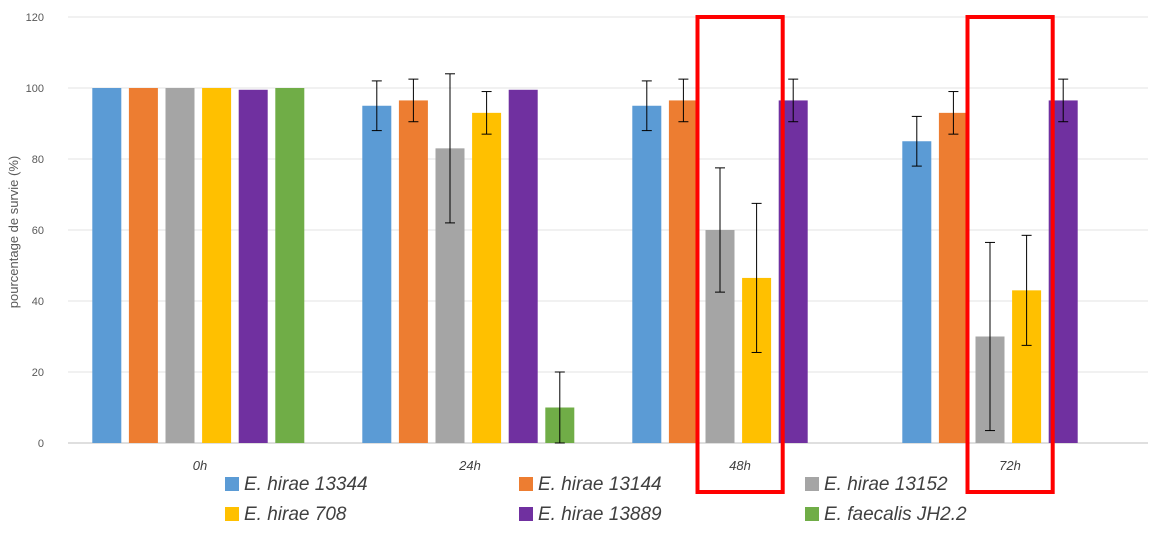 The width and height of the screenshot is (1160, 534). Describe the element at coordinates (740, 254) in the screenshot. I see `highlight-box-48h` at that location.